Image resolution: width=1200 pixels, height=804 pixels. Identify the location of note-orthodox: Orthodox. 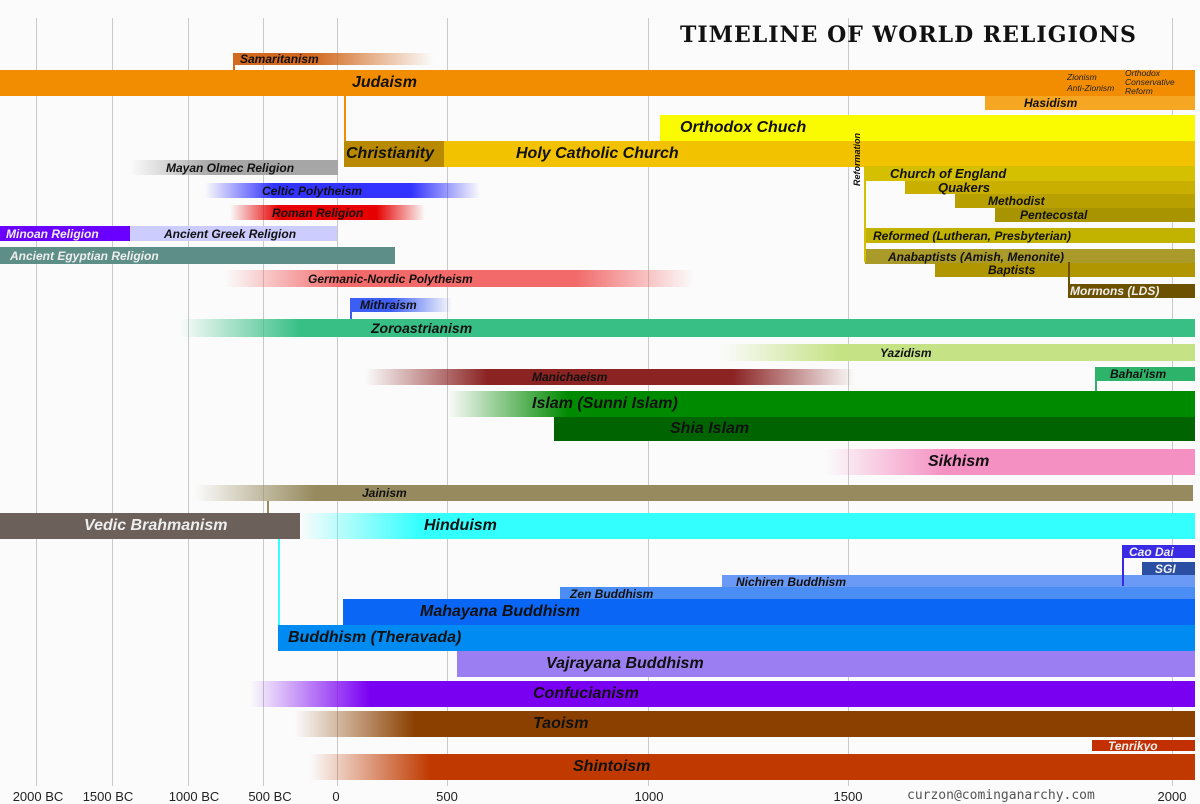
(1142, 73).